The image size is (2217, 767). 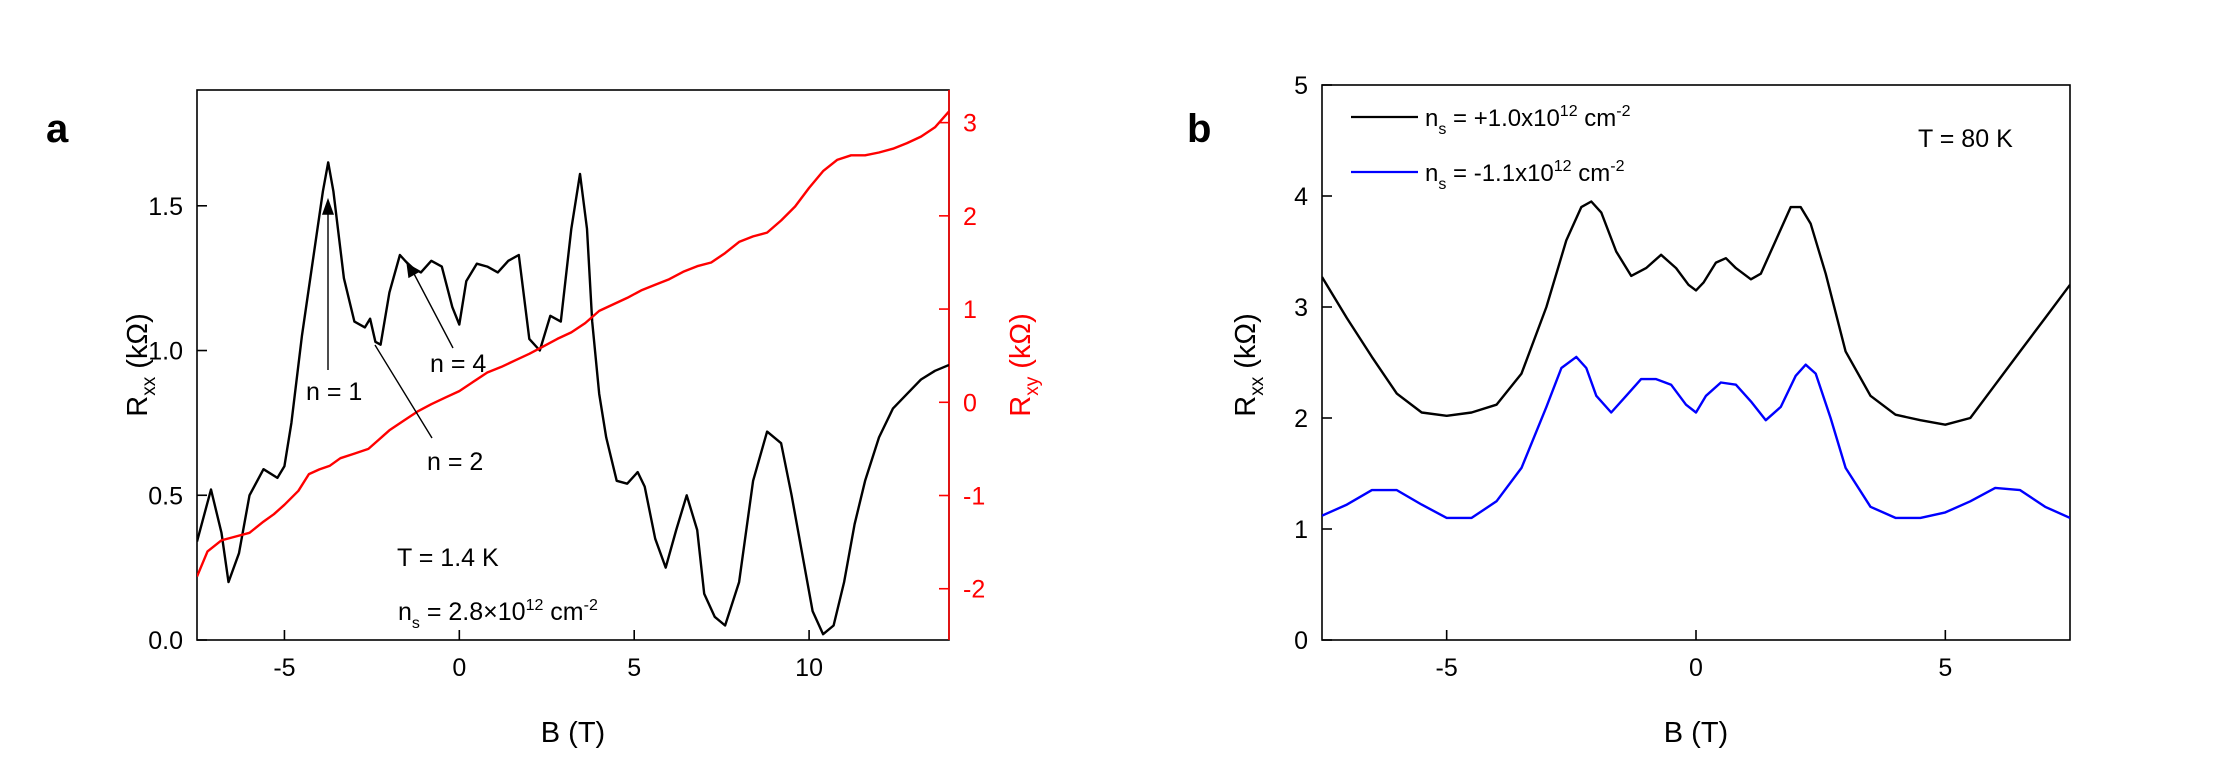 I want to click on arrow-n1-head, so click(x=328, y=206).